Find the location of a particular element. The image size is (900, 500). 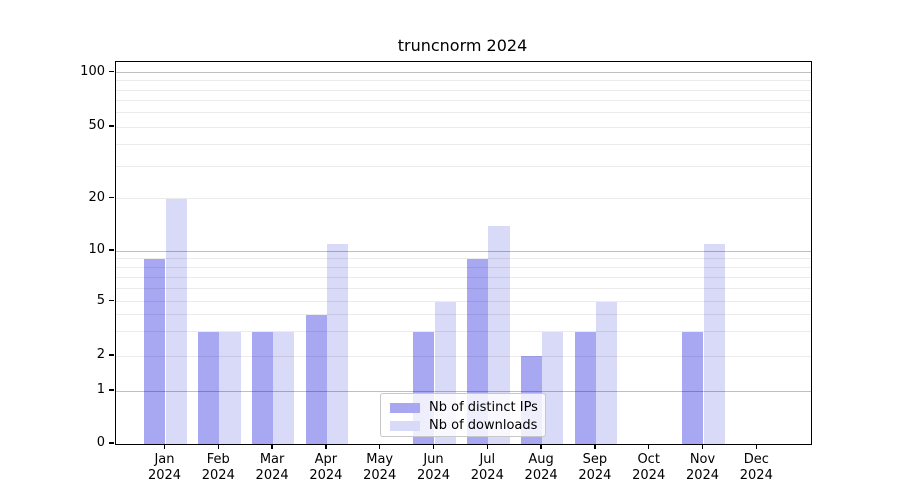

bar-distinct_ips-jan-2024 is located at coordinates (155, 351).